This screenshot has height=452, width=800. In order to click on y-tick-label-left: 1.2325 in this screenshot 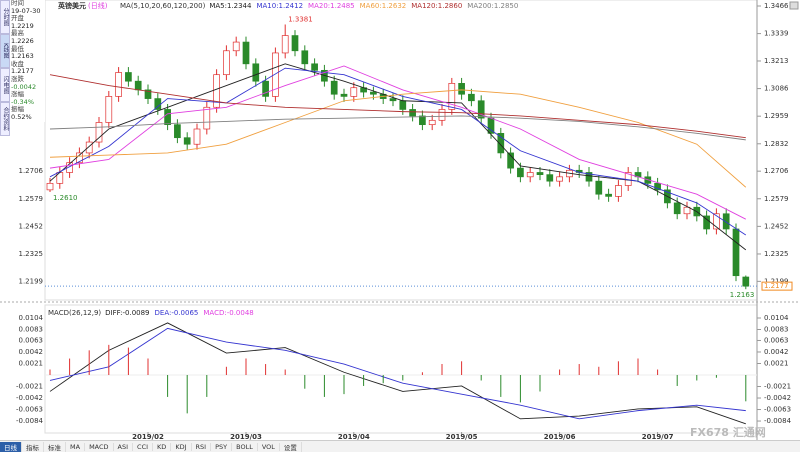, I will do `click(31, 254)`.